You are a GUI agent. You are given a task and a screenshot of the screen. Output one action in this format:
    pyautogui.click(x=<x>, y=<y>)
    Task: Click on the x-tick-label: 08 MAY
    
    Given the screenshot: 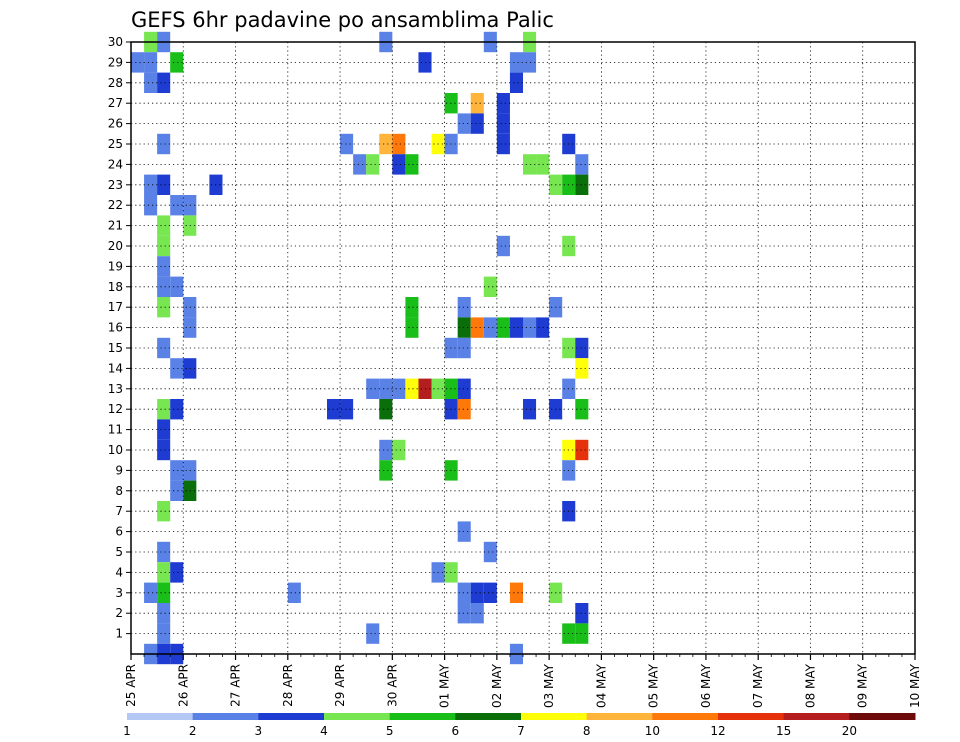 What is the action you would take?
    pyautogui.click(x=810, y=685)
    